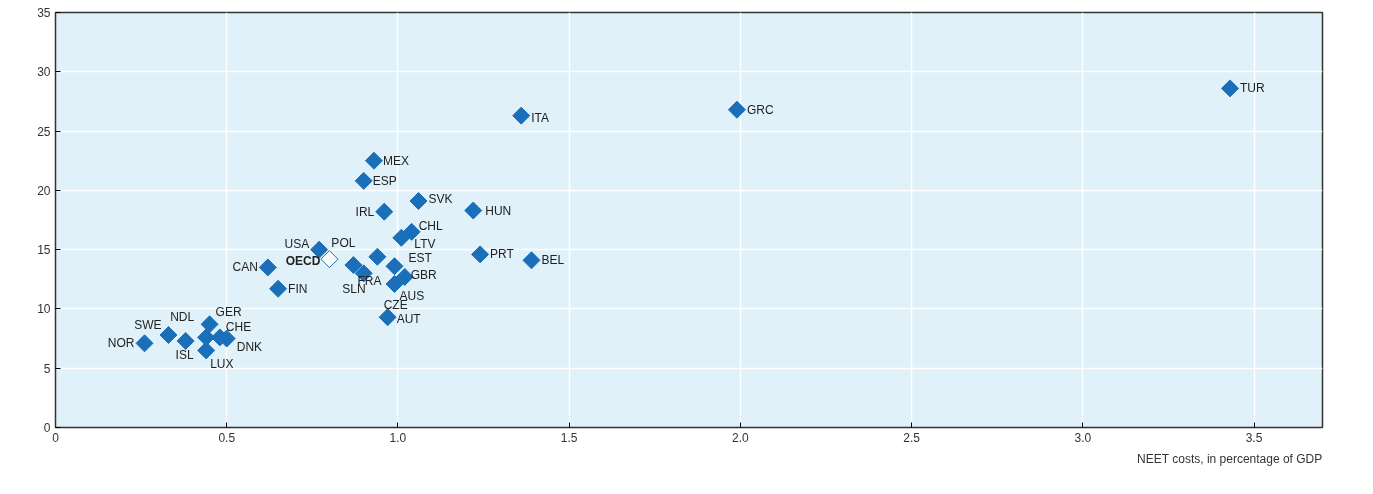  Describe the element at coordinates (553, 260) in the screenshot. I see `annotation: BEL` at that location.